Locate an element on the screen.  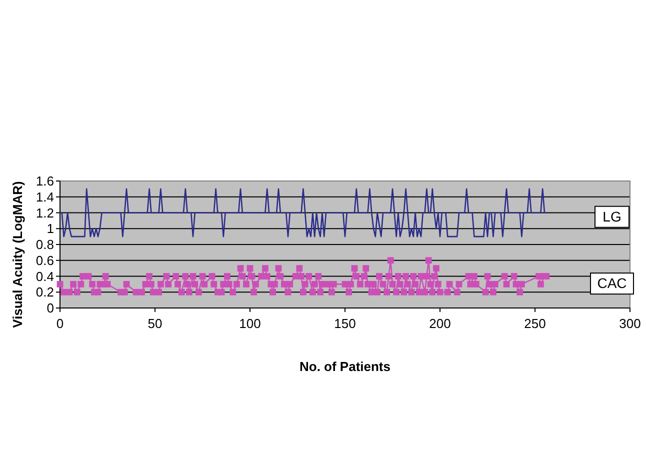
y-tick-label: 0.4 is located at coordinates (45, 276).